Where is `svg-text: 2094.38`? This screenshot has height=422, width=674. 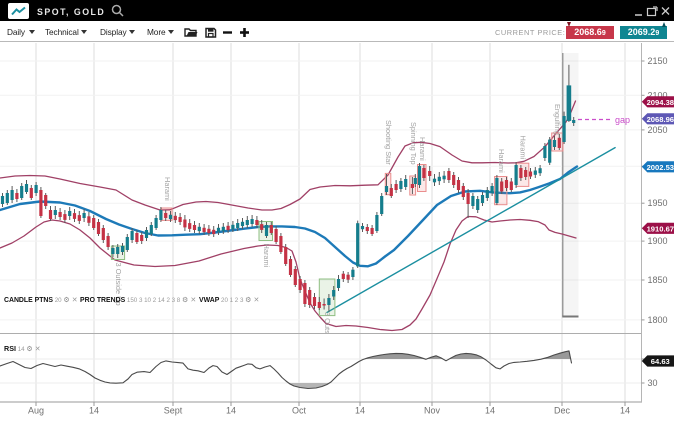
svg-text: 2094.38 is located at coordinates (660, 102).